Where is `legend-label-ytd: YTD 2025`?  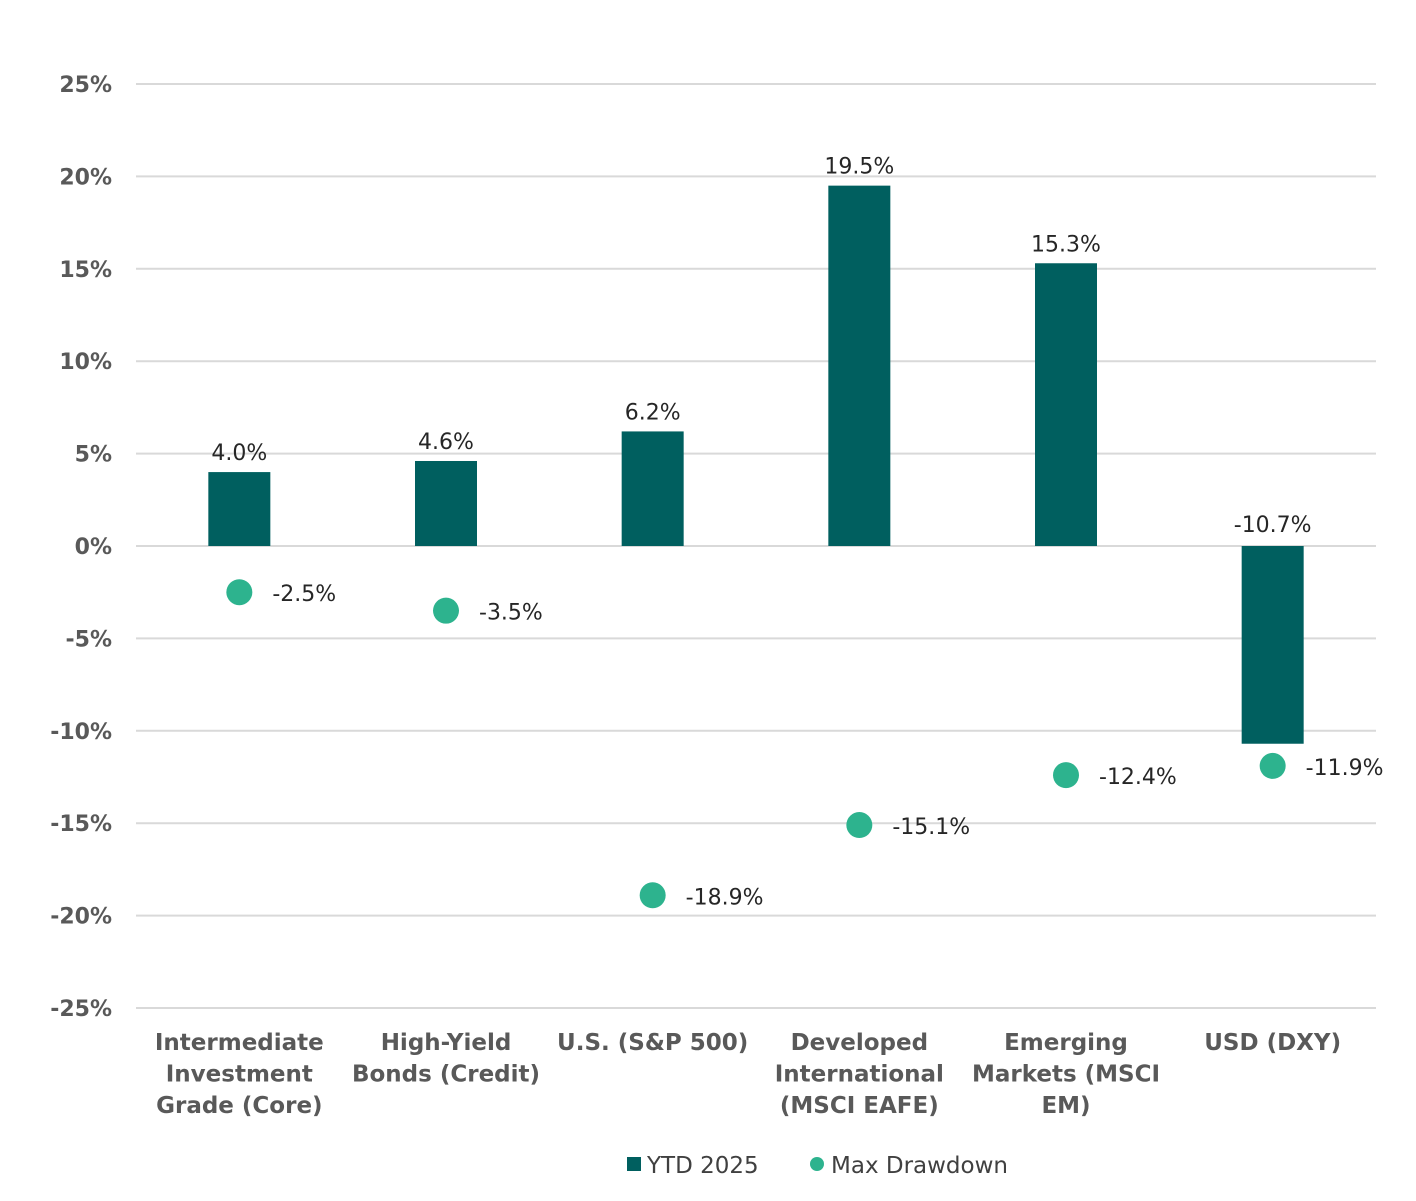 legend-label-ytd: YTD 2025 is located at coordinates (702, 1166).